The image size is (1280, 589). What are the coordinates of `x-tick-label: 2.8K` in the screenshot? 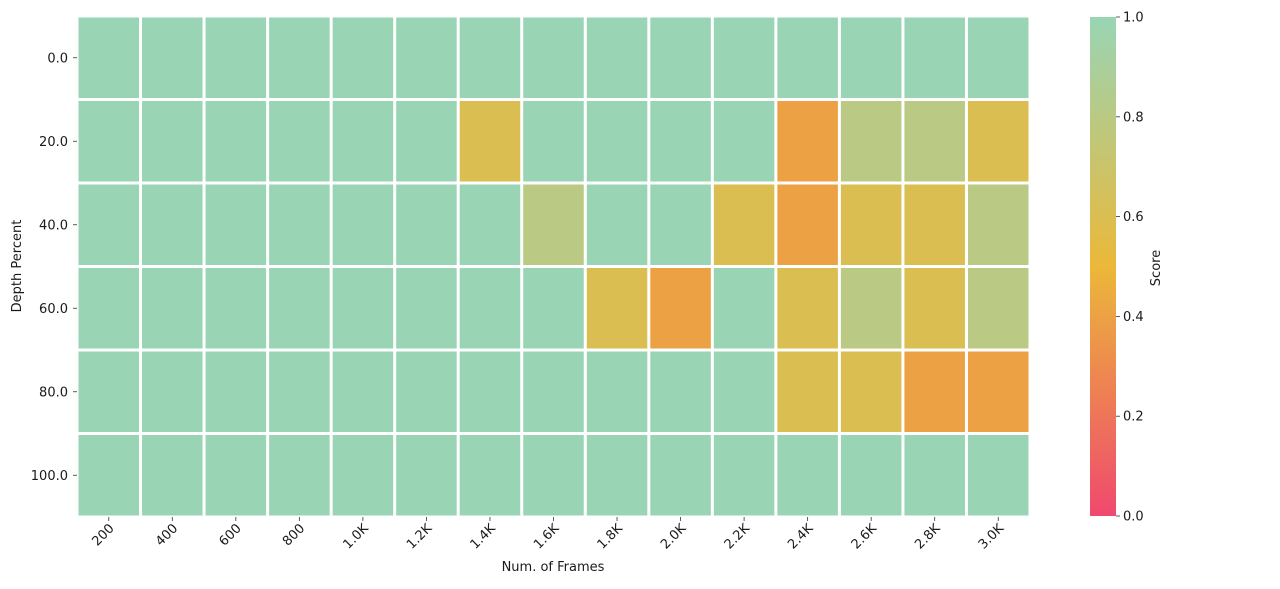 It's located at (928, 537).